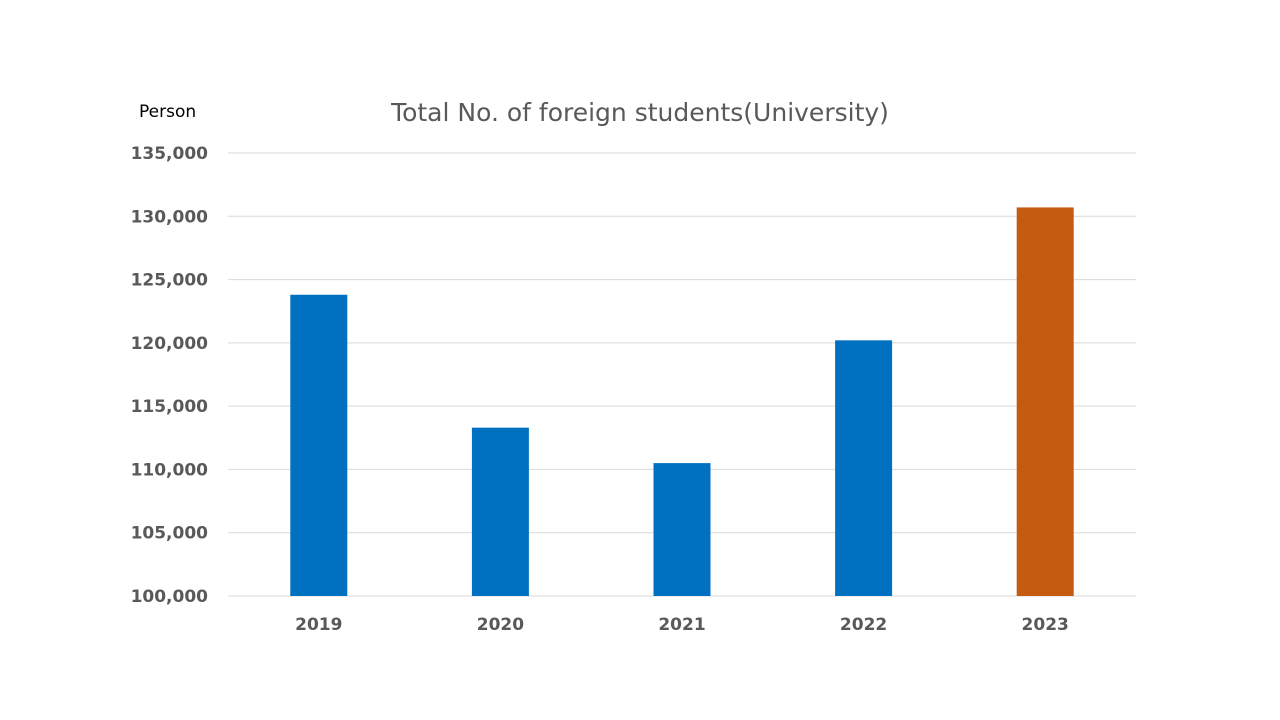 This screenshot has width=1280, height=720. What do you see at coordinates (863, 625) in the screenshot?
I see `x-tick-label: 2022` at bounding box center [863, 625].